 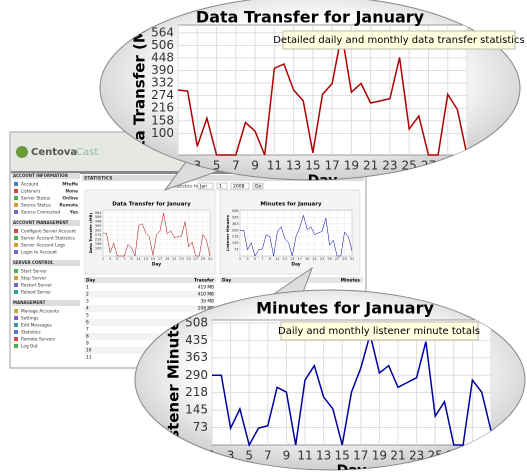 What do you see at coordinates (31, 333) in the screenshot?
I see `menu-item: Statistics` at bounding box center [31, 333].